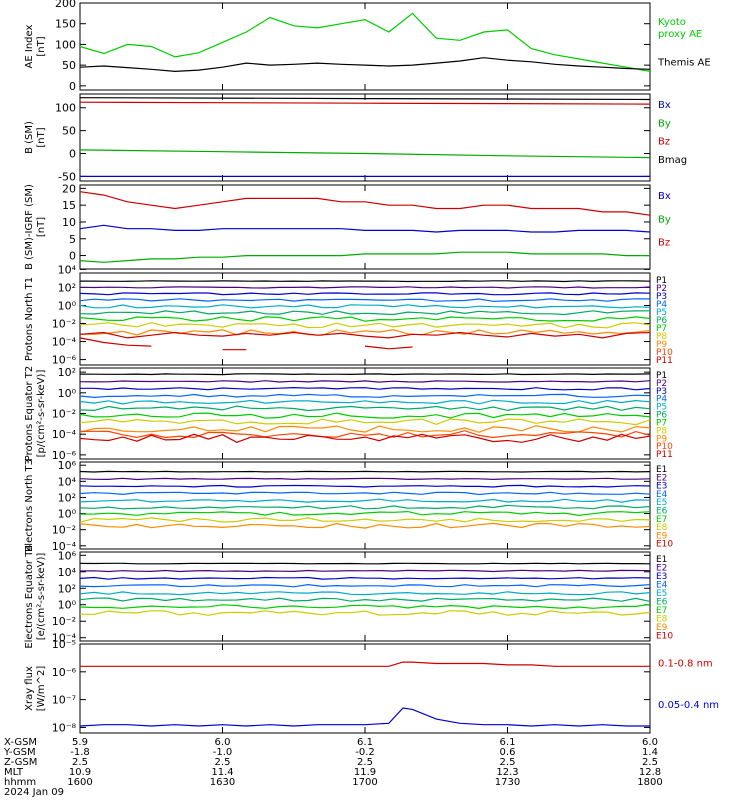  What do you see at coordinates (664, 123) in the screenshot?
I see `legend-label: By` at bounding box center [664, 123].